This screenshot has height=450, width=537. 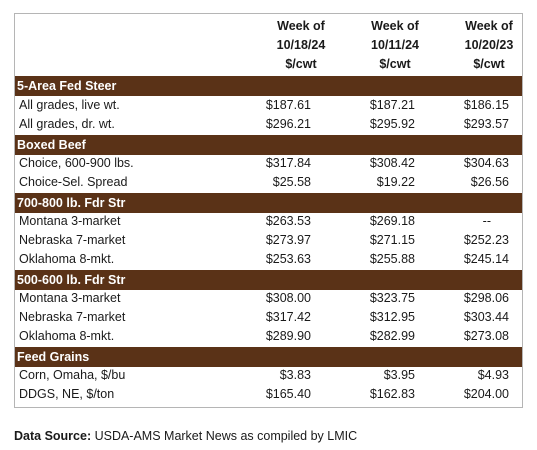 I want to click on cell-value: $312.95, so click(x=392, y=317).